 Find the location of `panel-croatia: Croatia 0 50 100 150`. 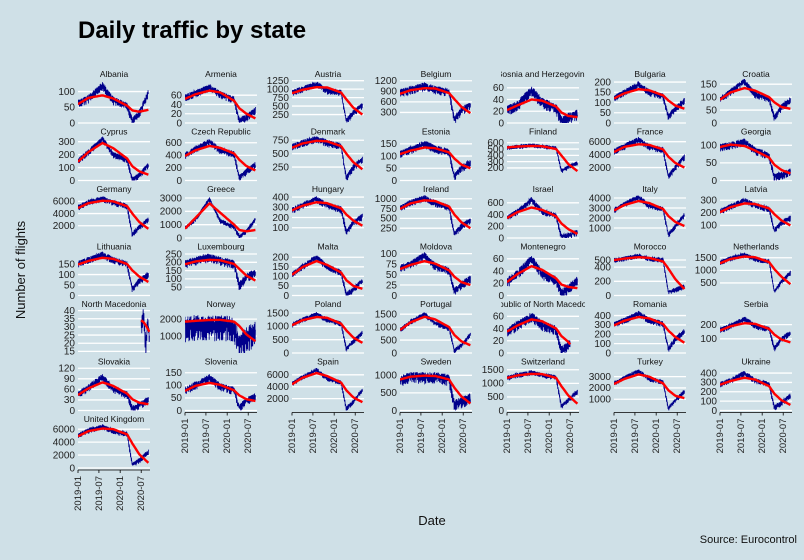

panel-croatia: Croatia 0 50 100 150 is located at coordinates (746, 99).